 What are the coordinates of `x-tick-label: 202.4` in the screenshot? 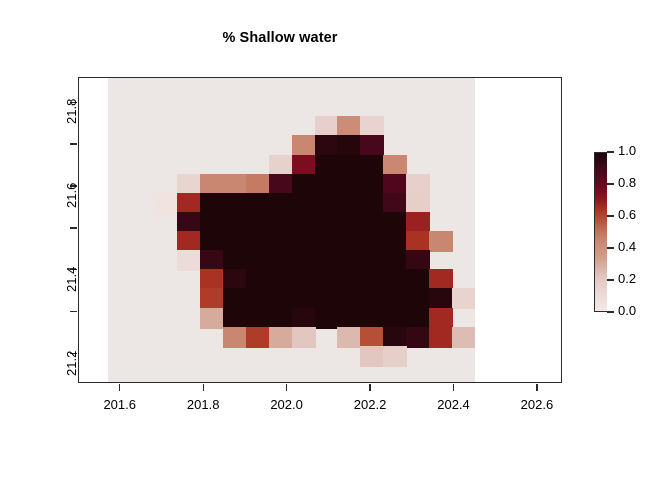 It's located at (453, 404).